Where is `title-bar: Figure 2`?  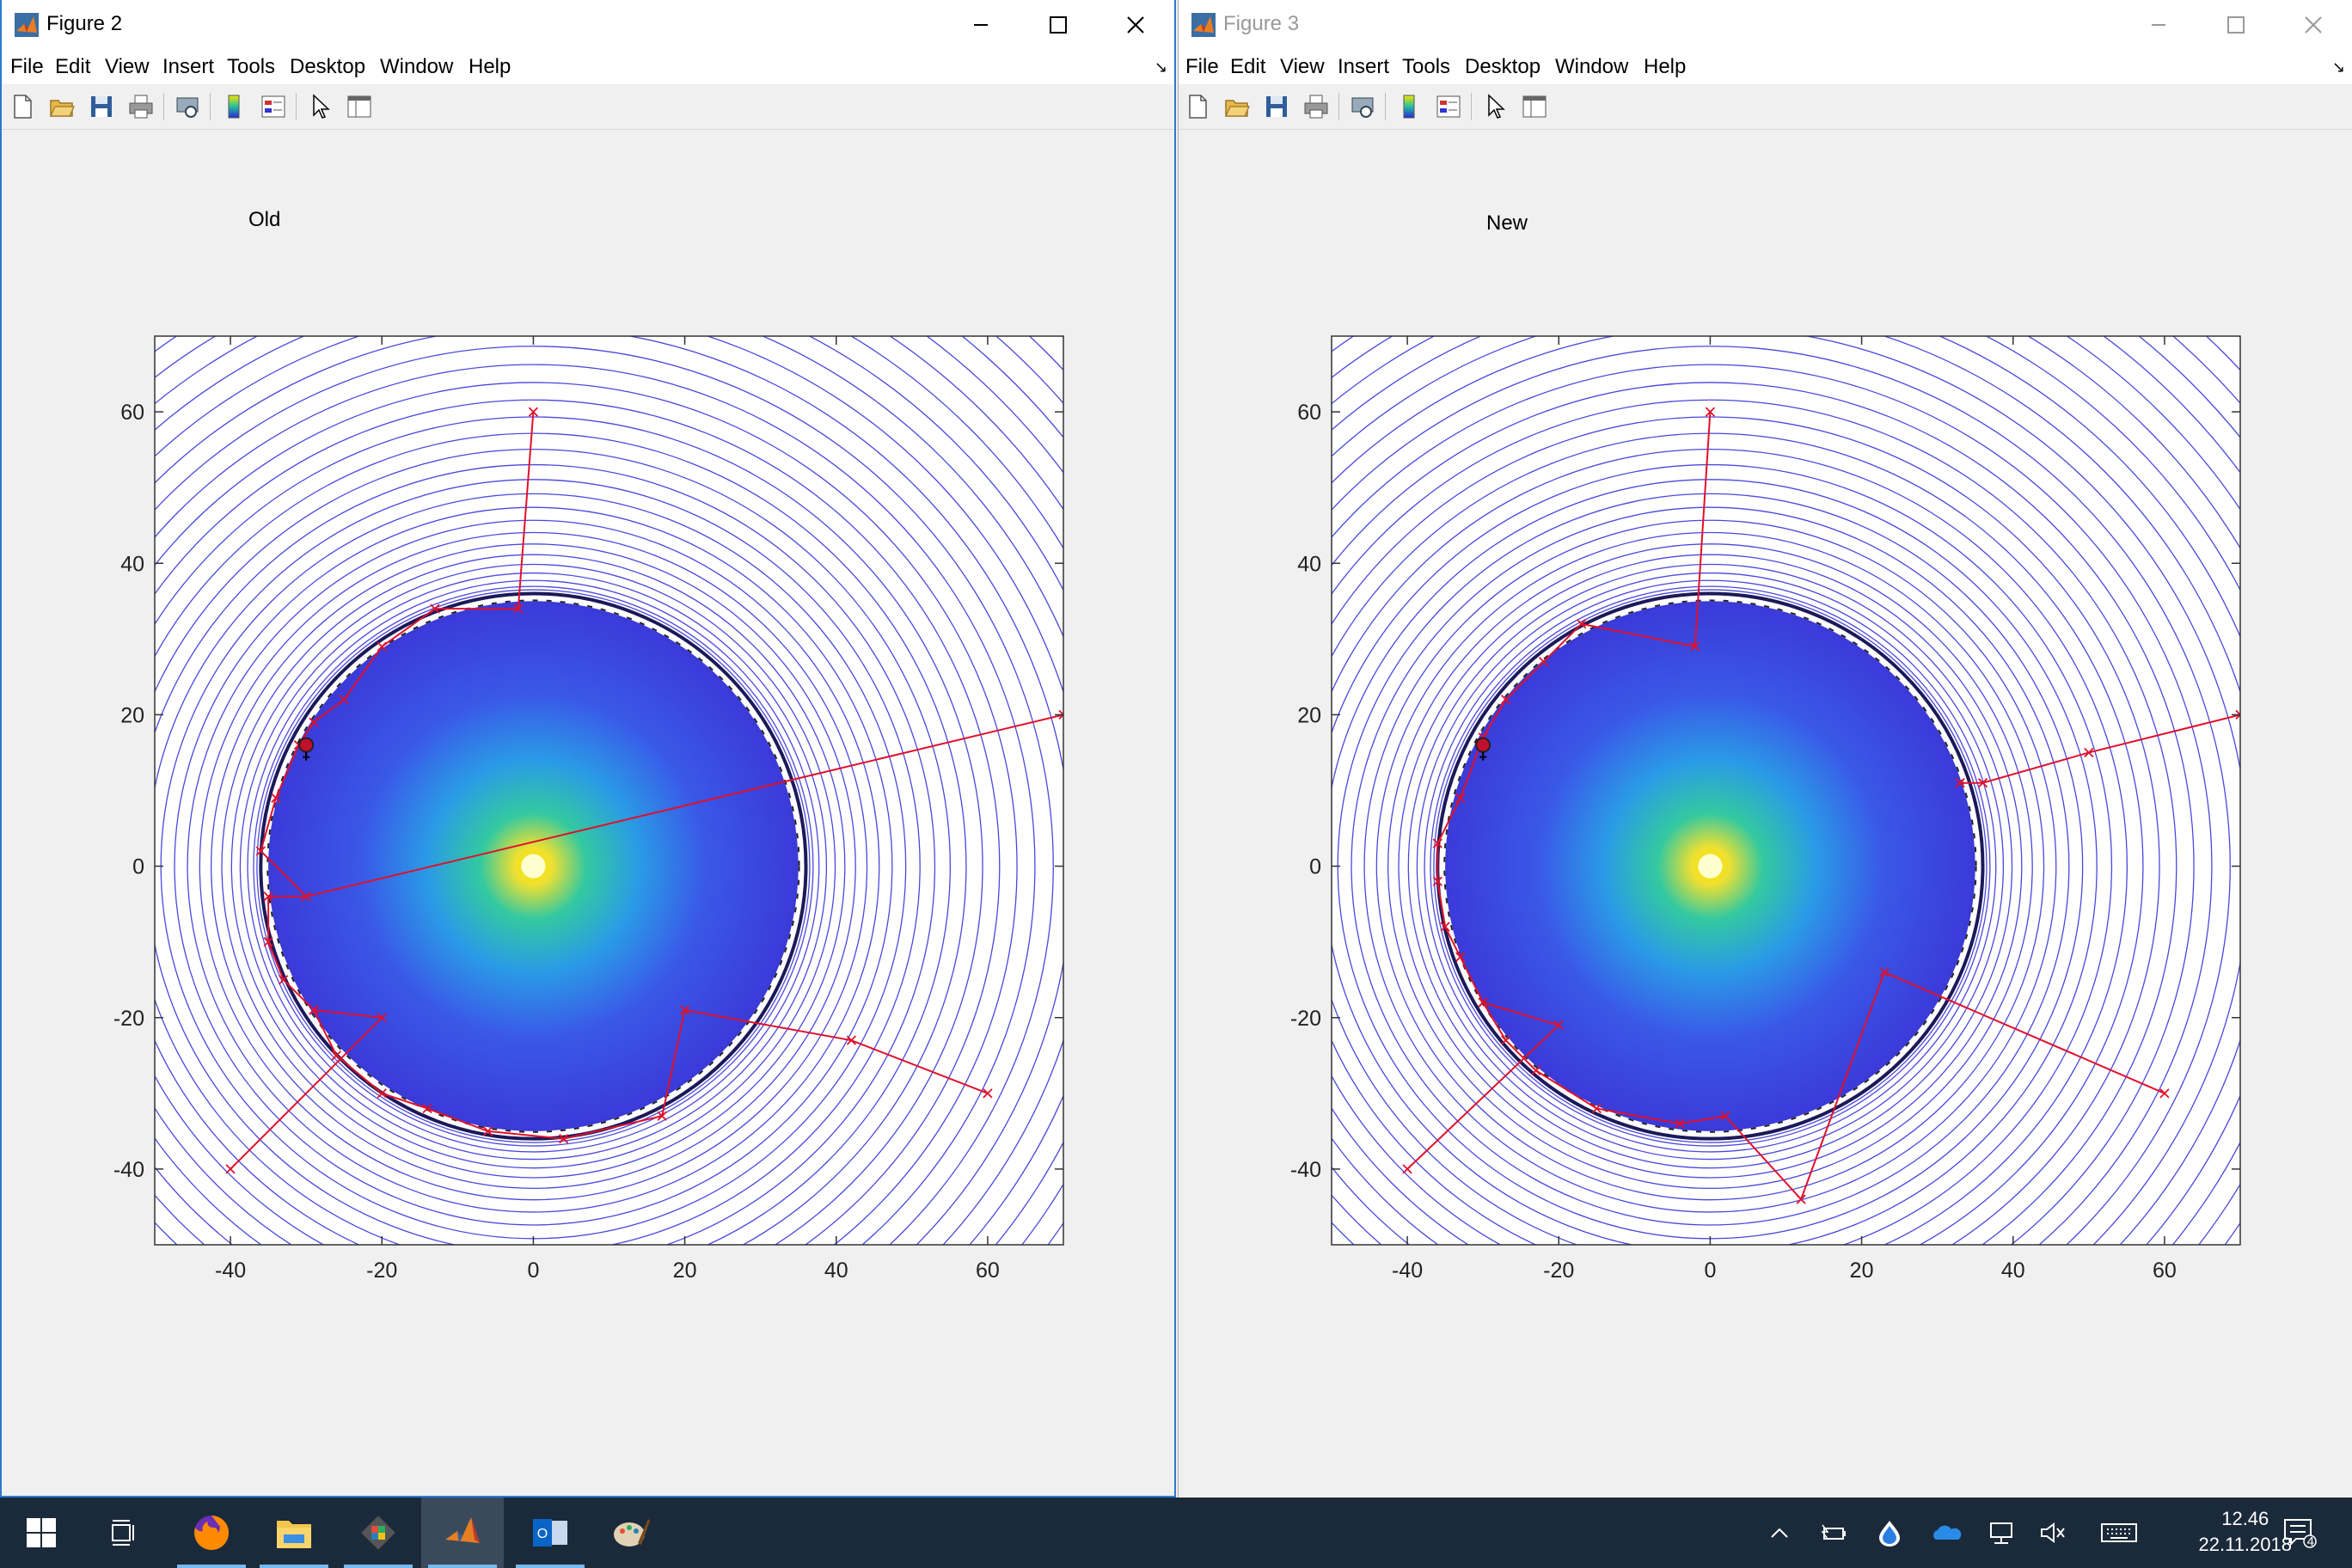 title-bar: Figure 2 is located at coordinates (588, 25).